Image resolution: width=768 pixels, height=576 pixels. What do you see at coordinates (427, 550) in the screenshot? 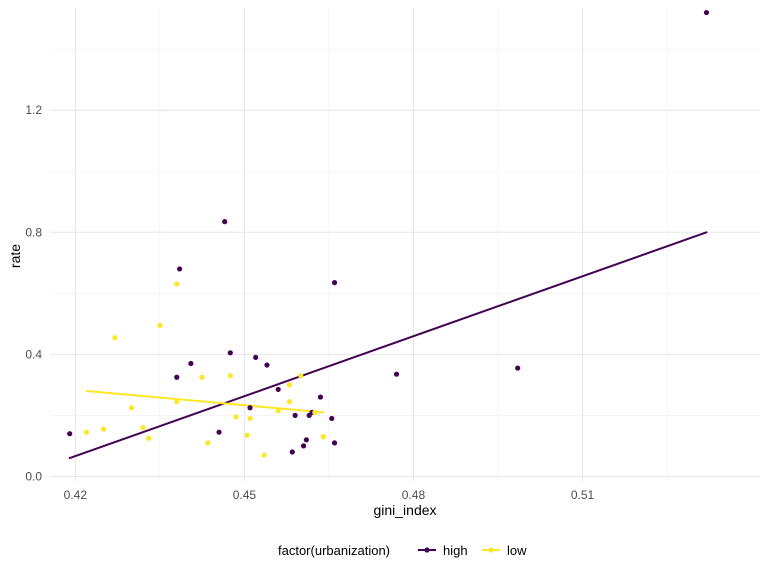
I see `legend-key-point-high` at bounding box center [427, 550].